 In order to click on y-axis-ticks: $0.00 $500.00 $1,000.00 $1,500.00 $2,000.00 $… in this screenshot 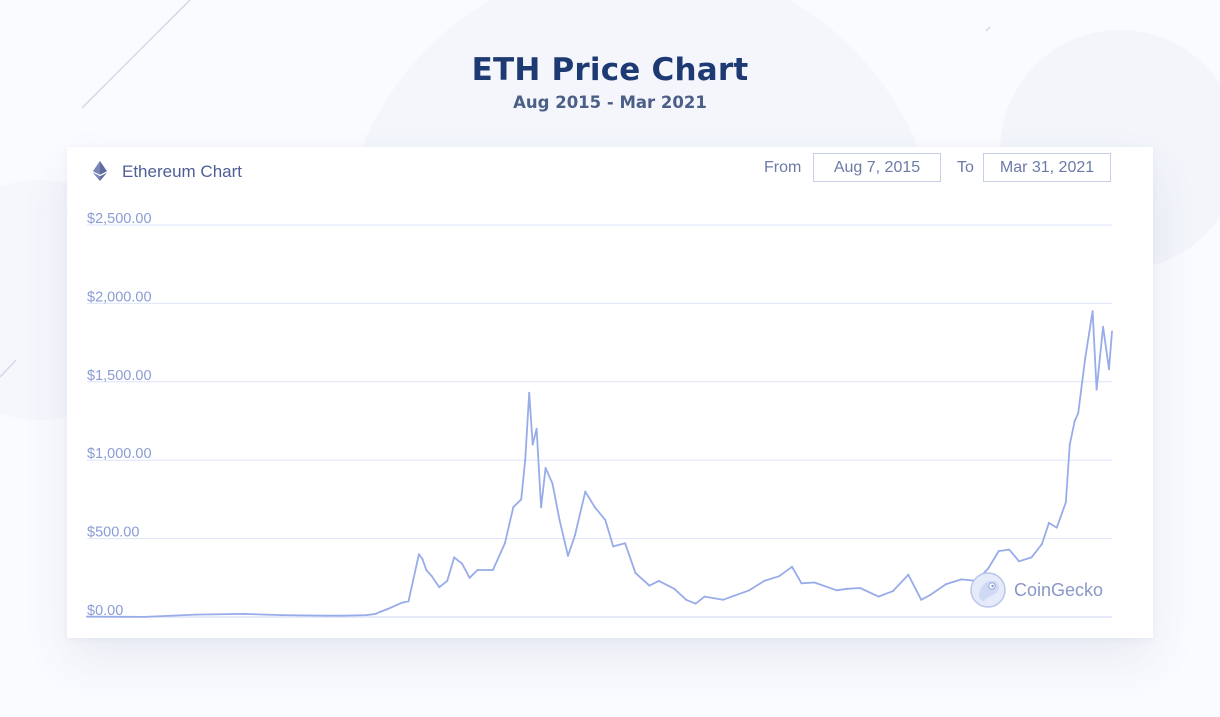, I will do `click(119, 415)`.